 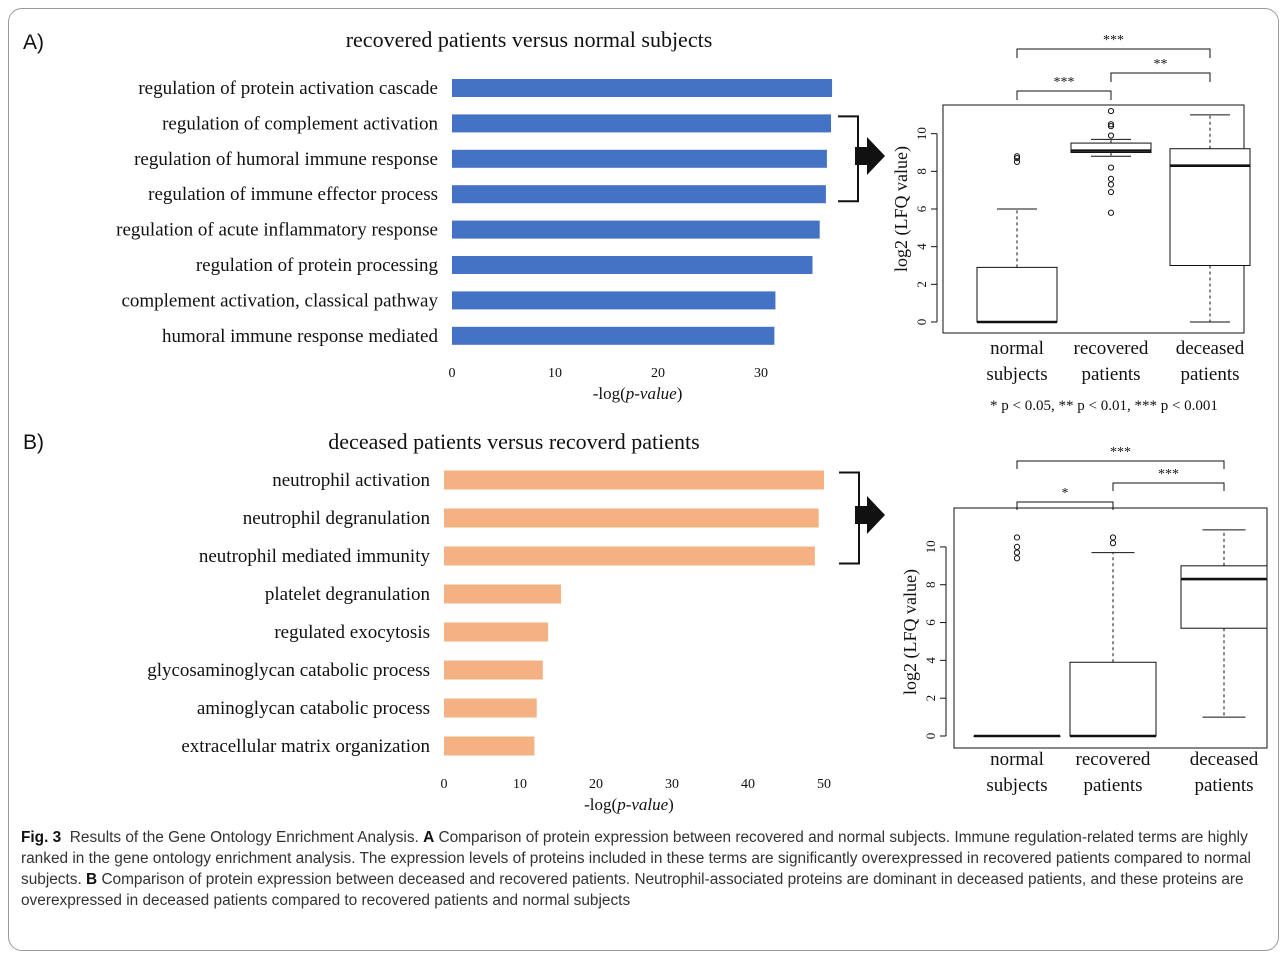 What do you see at coordinates (300, 336) in the screenshot?
I see `category-label: humoral immune response mediated` at bounding box center [300, 336].